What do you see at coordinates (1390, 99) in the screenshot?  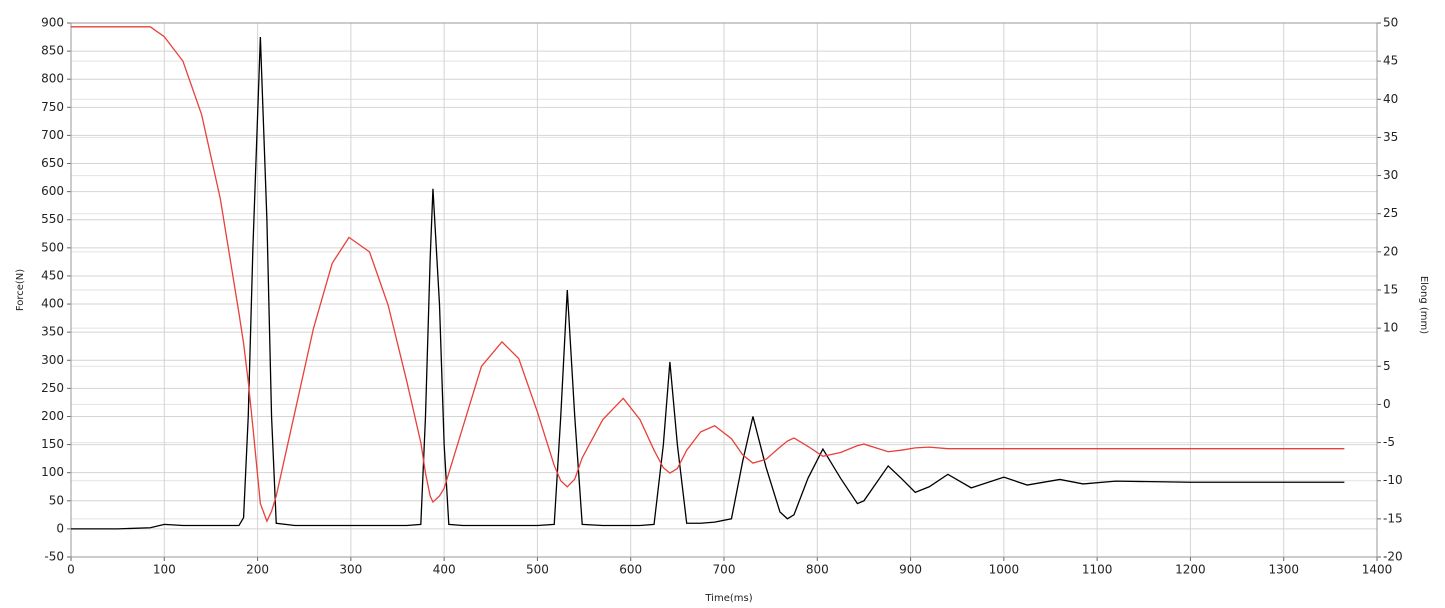 I see `y2-tick-label: 40` at bounding box center [1390, 99].